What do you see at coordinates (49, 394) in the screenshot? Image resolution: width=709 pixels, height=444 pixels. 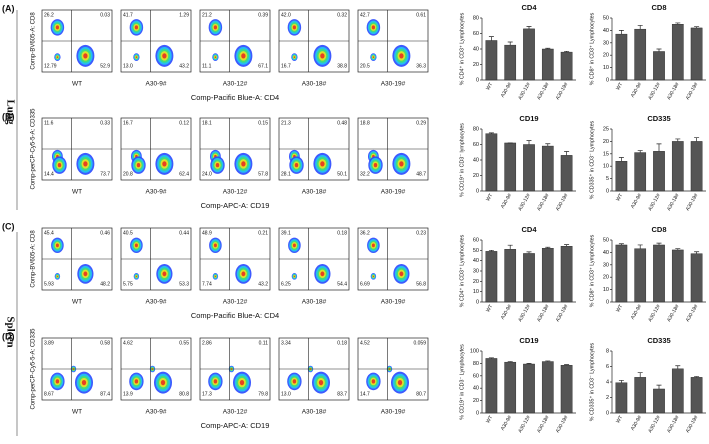 I see `quadrant-percent: 8.67` at bounding box center [49, 394].